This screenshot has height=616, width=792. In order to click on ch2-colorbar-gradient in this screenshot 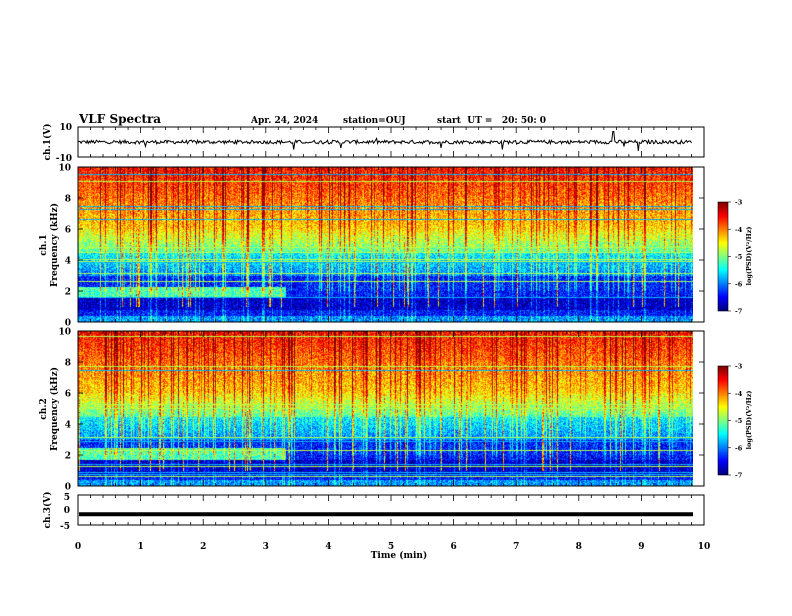, I will do `click(723, 420)`.